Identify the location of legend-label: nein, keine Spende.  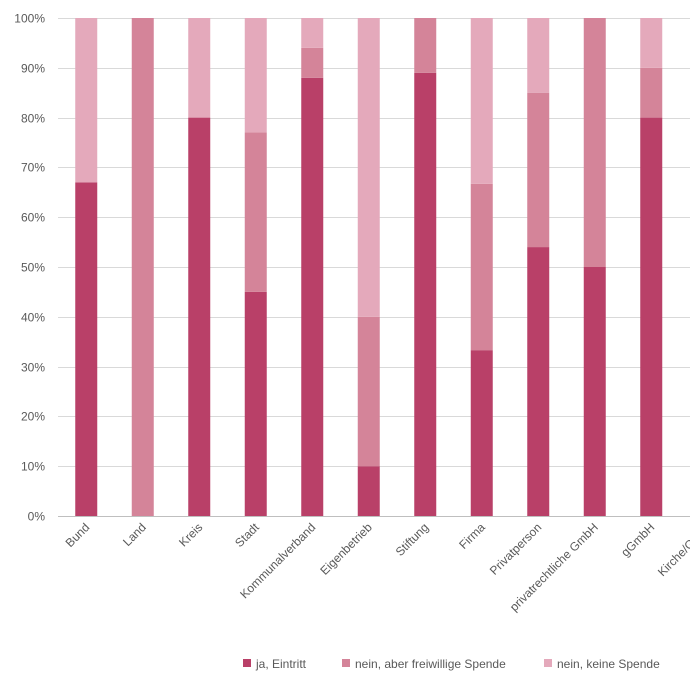
(608, 664).